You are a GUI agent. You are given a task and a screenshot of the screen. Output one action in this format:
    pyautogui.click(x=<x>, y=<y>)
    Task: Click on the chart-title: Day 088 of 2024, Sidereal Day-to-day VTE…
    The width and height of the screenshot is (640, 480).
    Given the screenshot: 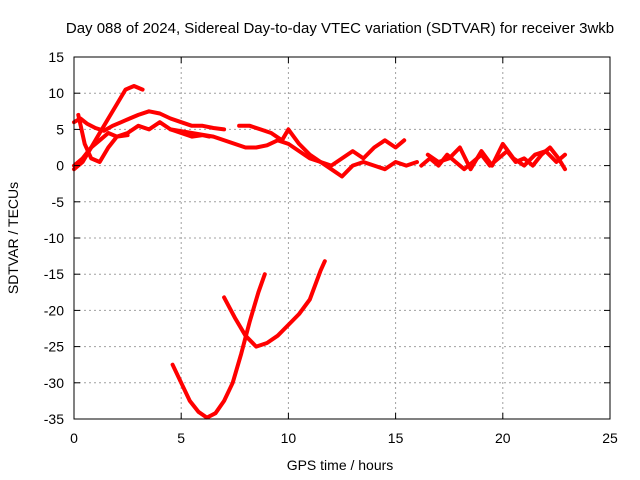 What is the action you would take?
    pyautogui.click(x=340, y=28)
    